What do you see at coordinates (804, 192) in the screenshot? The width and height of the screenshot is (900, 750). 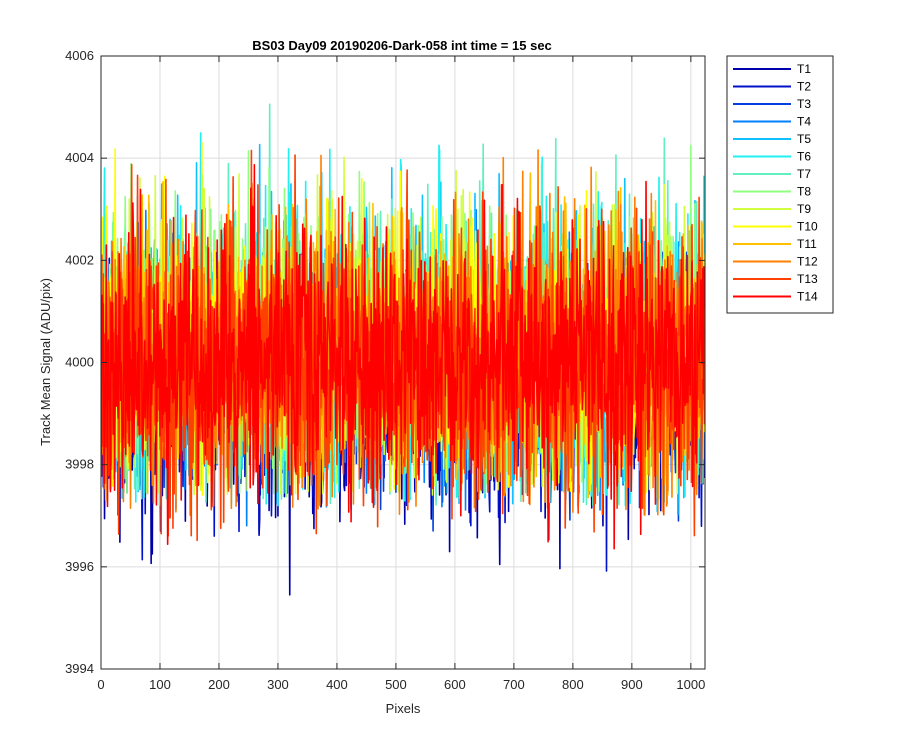 I see `legend-label-t8: T8` at bounding box center [804, 192].